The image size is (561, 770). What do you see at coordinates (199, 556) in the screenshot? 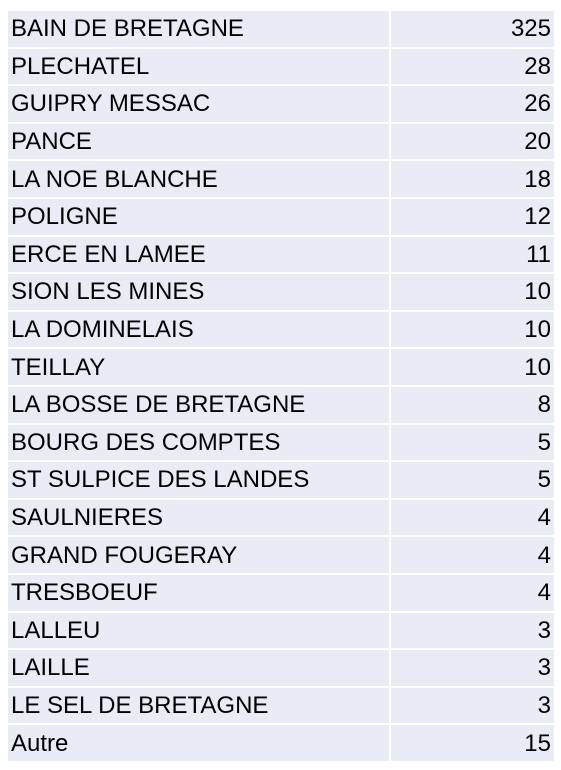
I see `commune-name-cell: GRAND FOUGERAY` at bounding box center [199, 556].